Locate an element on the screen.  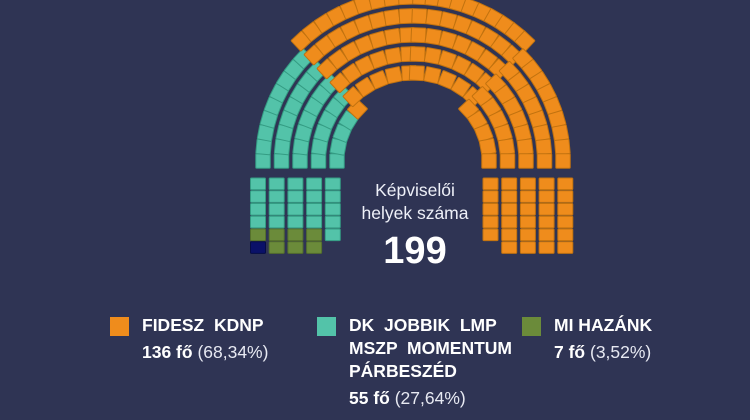
fidesz-color-swatch is located at coordinates (119, 326).